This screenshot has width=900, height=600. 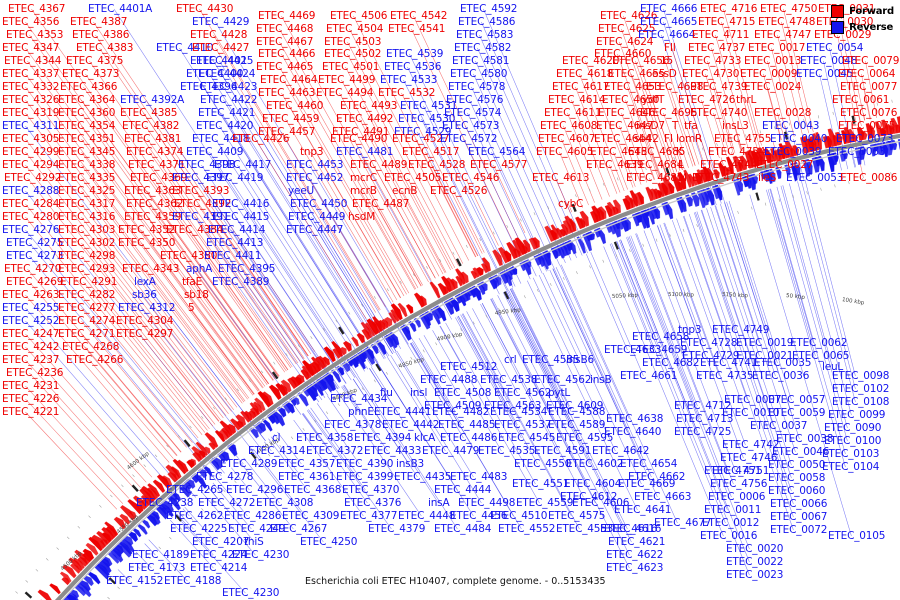 What do you see at coordinates (312, 152) in the screenshot?
I see `gene-label: tnp3` at bounding box center [312, 152].